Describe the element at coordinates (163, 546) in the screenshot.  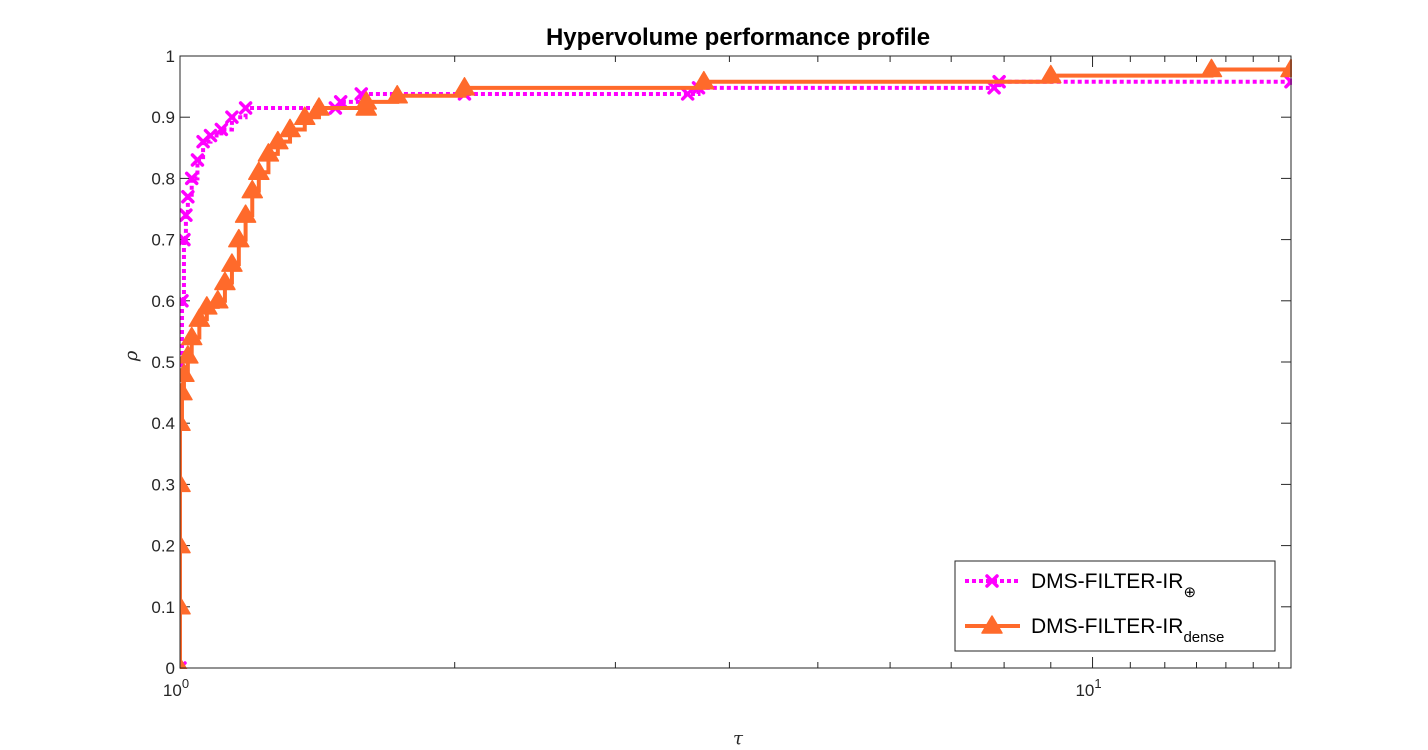
I see `y-tick-label: 0.2` at that location.